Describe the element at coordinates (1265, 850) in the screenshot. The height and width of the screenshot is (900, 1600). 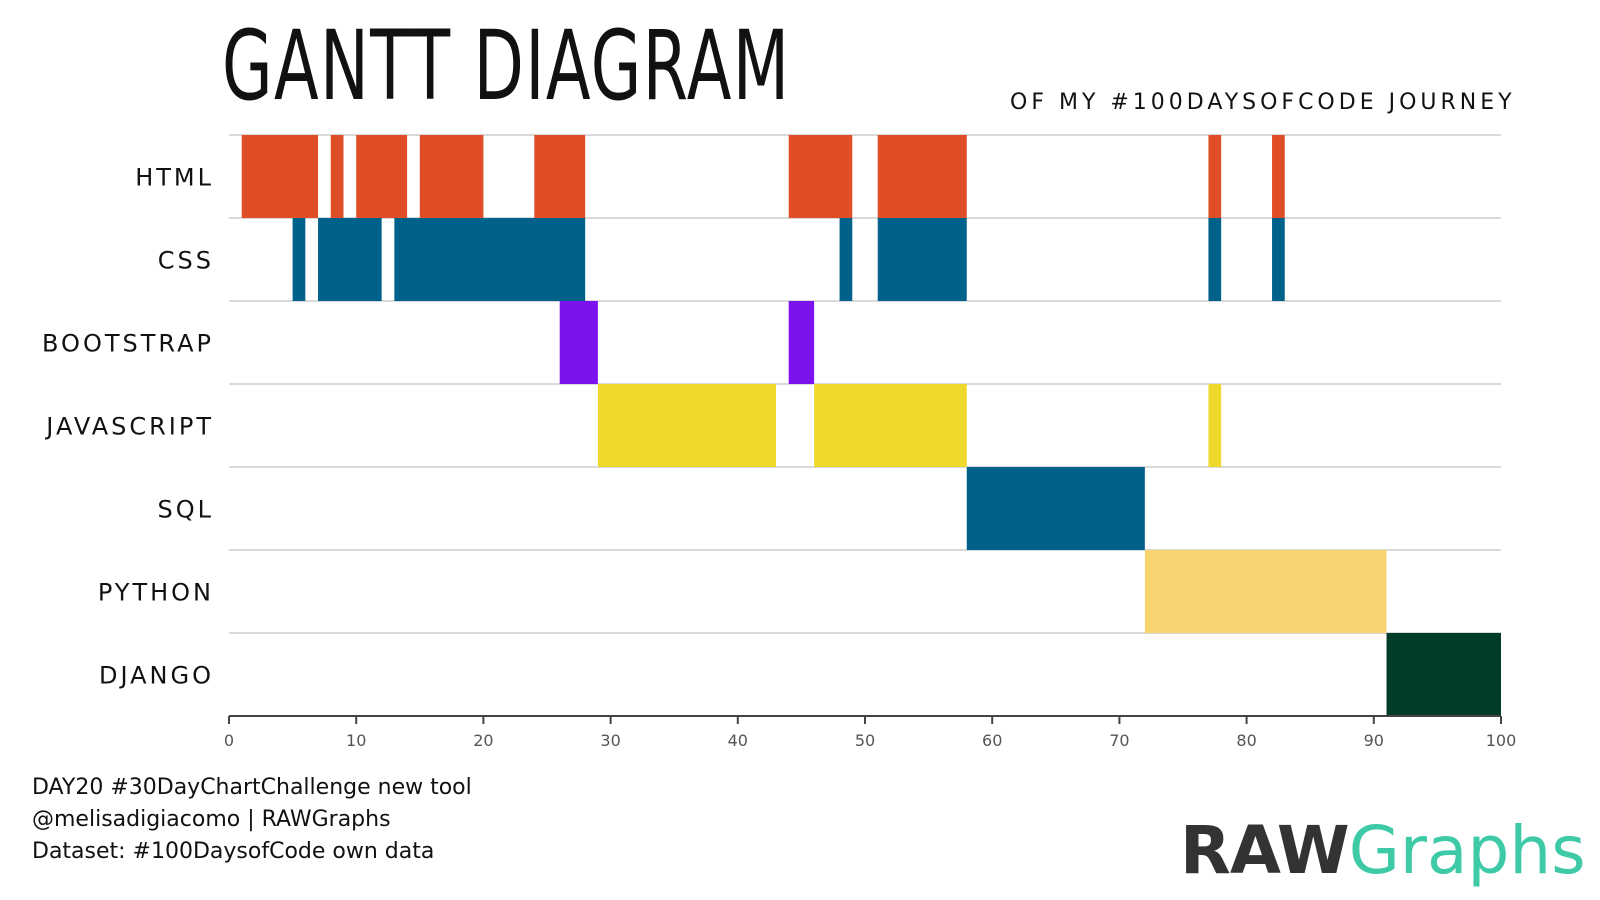
I see `logo-raw-text: RAW` at that location.